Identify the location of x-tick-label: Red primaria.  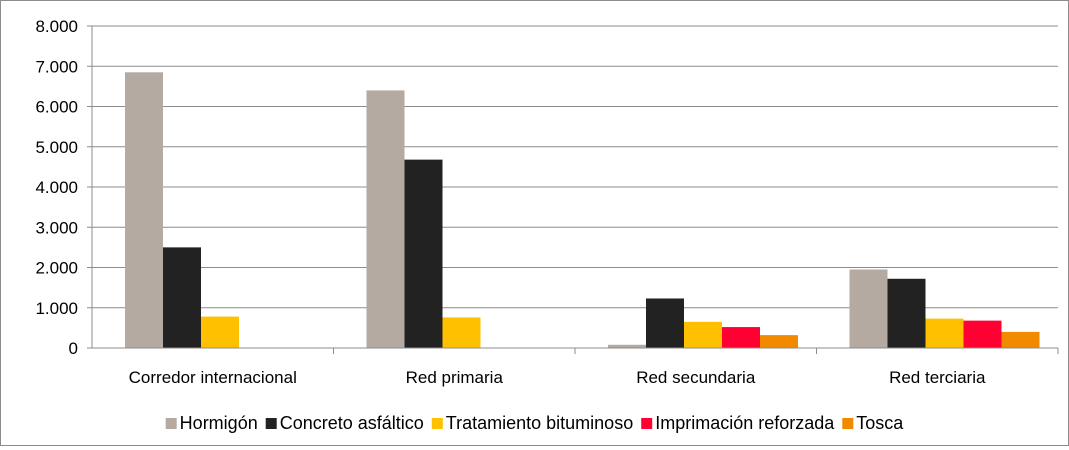
(455, 377).